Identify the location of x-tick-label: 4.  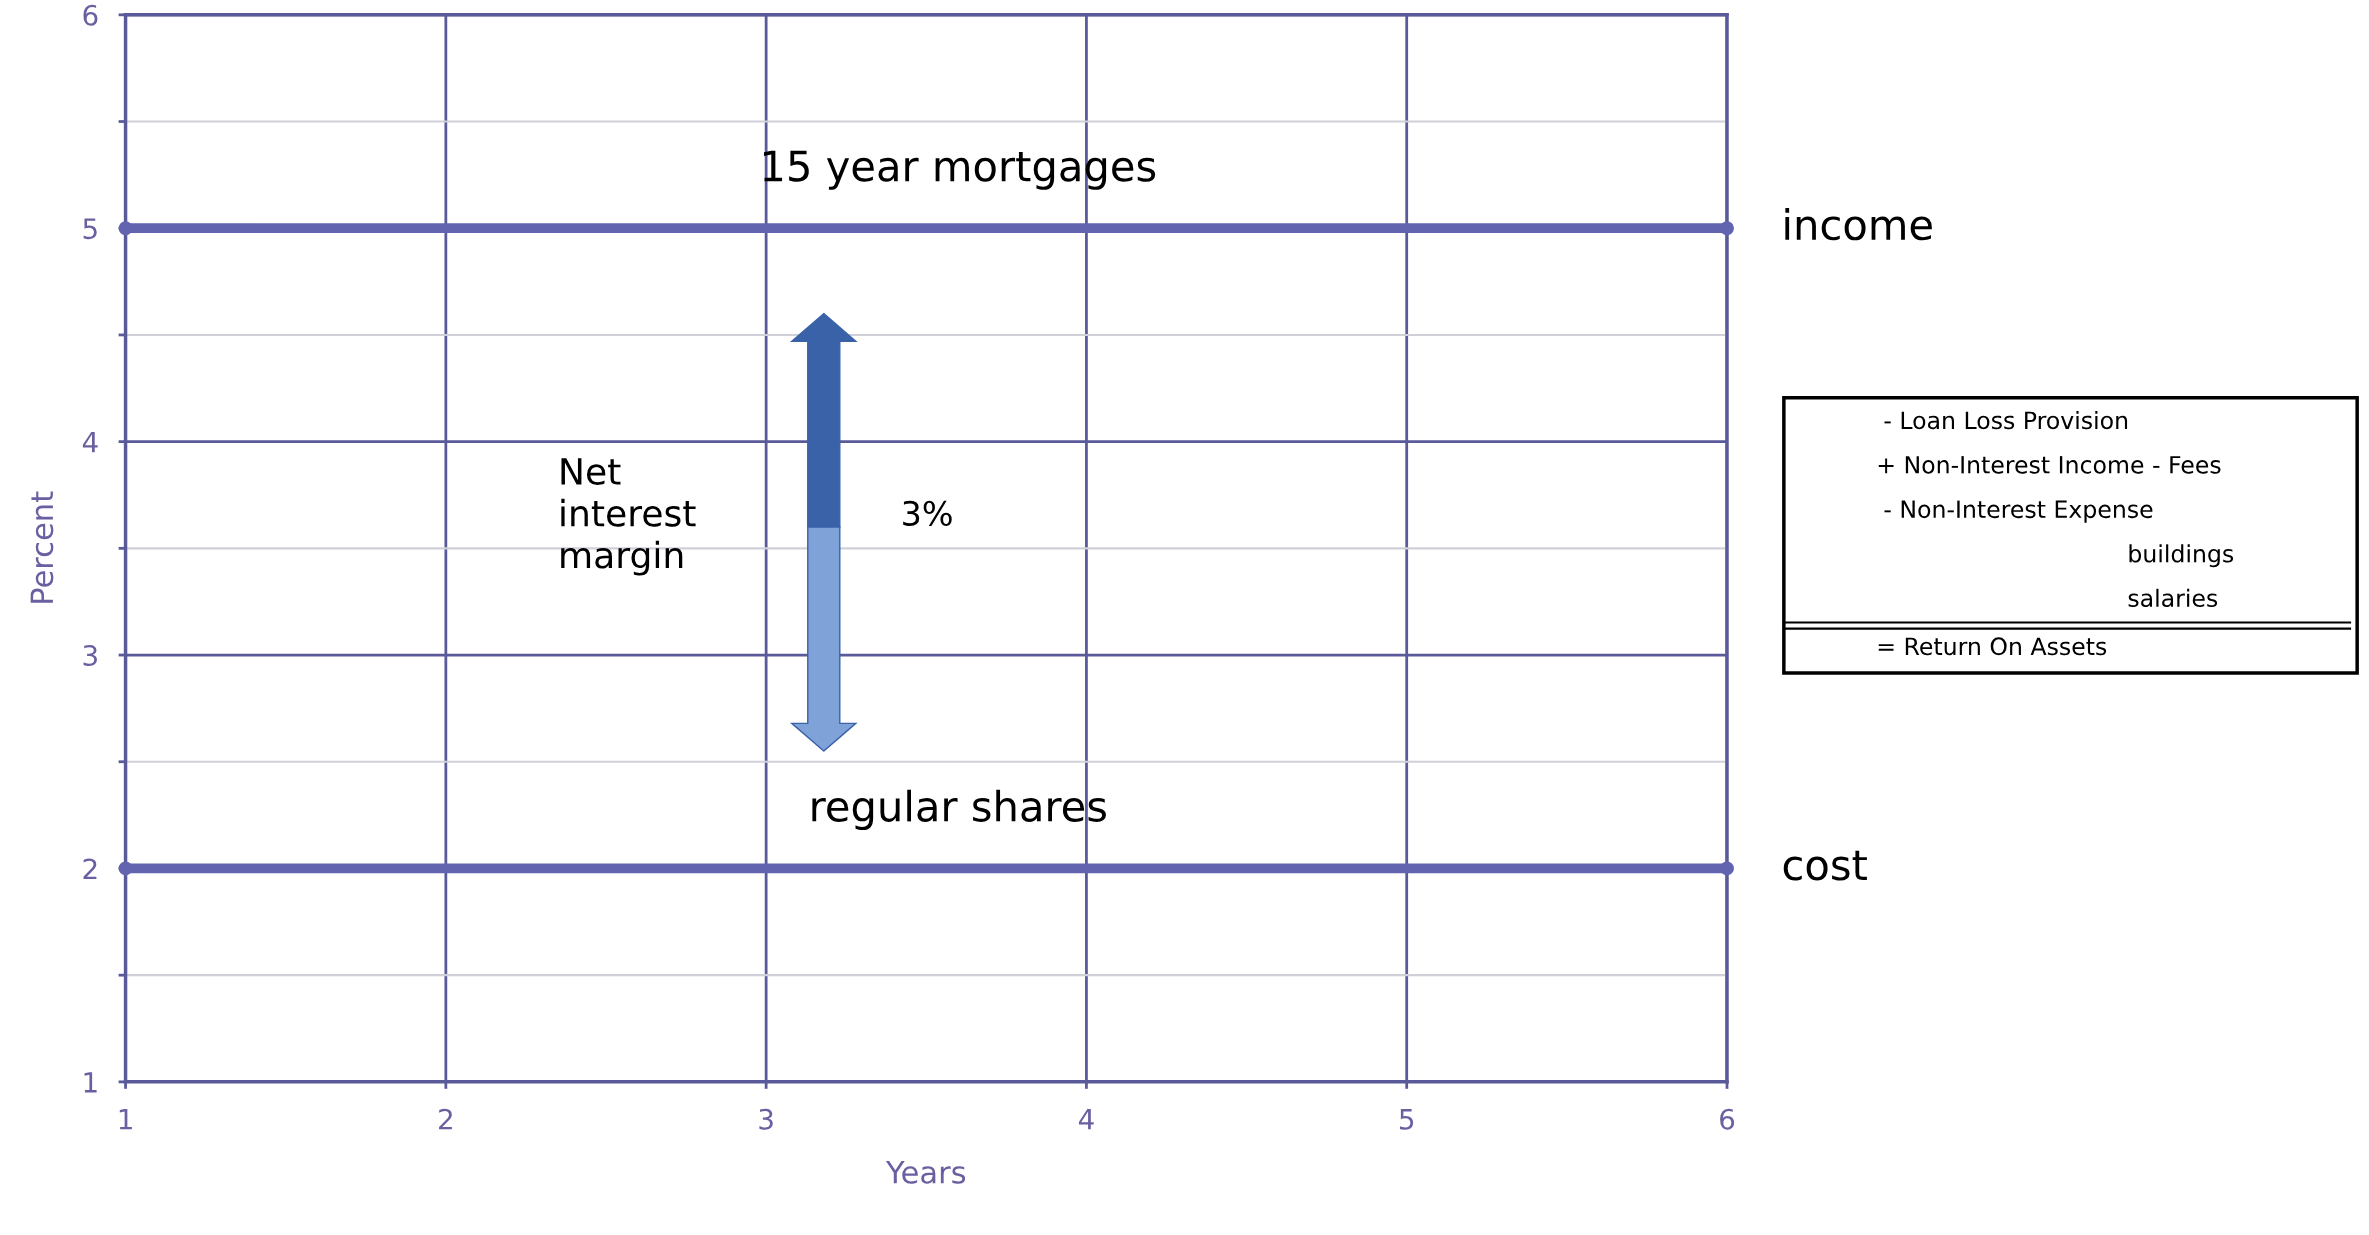
(1086, 1119).